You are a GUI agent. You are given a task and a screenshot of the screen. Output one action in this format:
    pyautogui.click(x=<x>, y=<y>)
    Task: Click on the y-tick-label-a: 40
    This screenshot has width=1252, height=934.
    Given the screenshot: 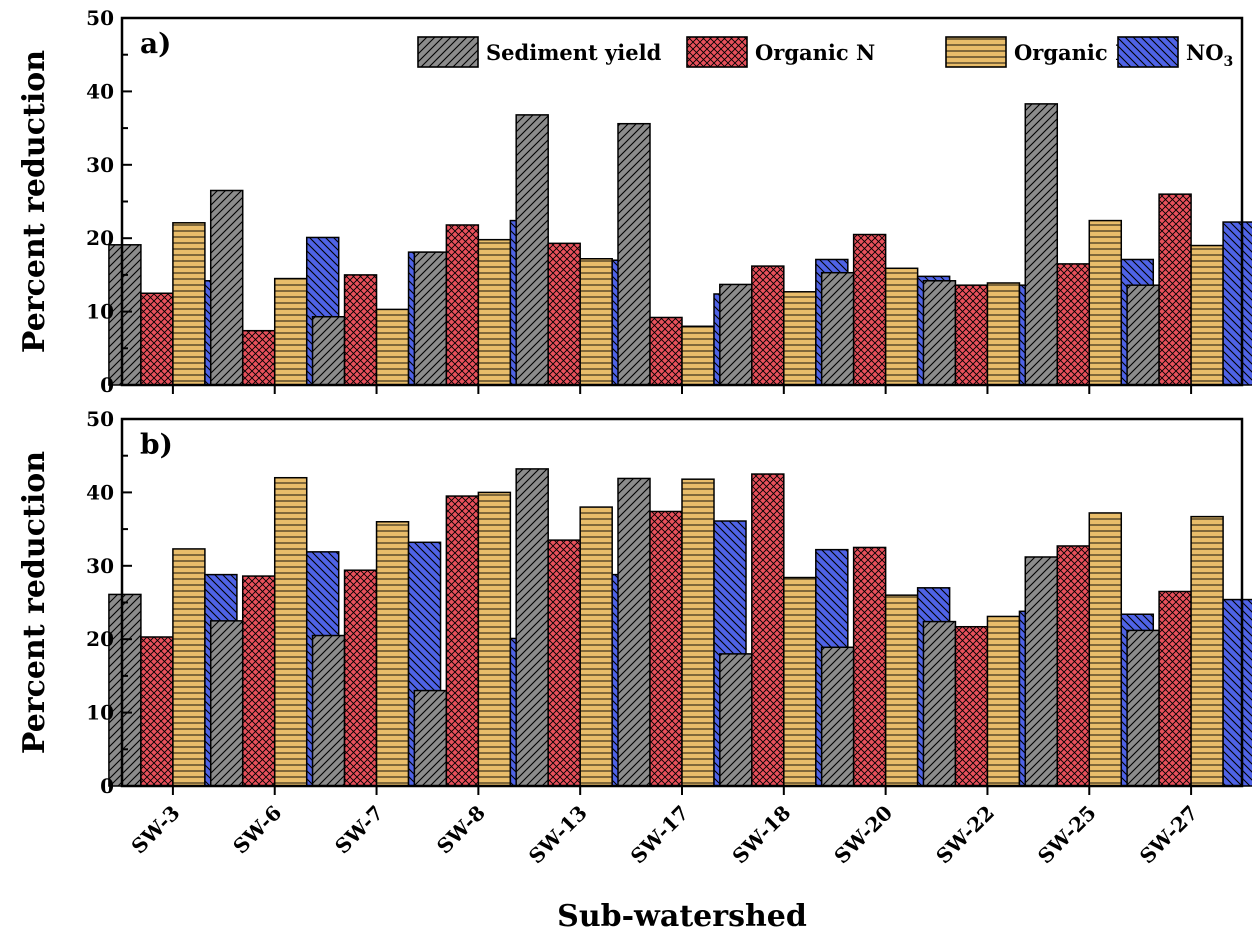 What is the action you would take?
    pyautogui.click(x=100, y=91)
    